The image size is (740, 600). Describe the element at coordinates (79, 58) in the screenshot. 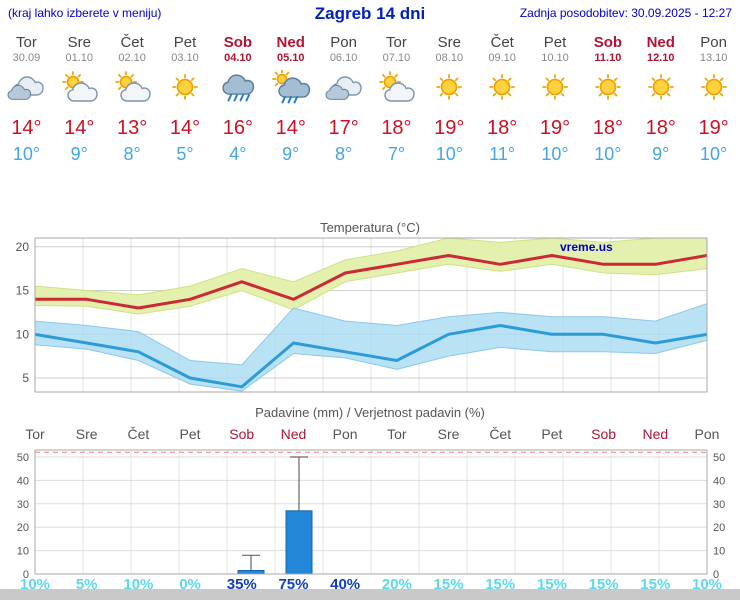

I see `day-date: 01.10` at that location.